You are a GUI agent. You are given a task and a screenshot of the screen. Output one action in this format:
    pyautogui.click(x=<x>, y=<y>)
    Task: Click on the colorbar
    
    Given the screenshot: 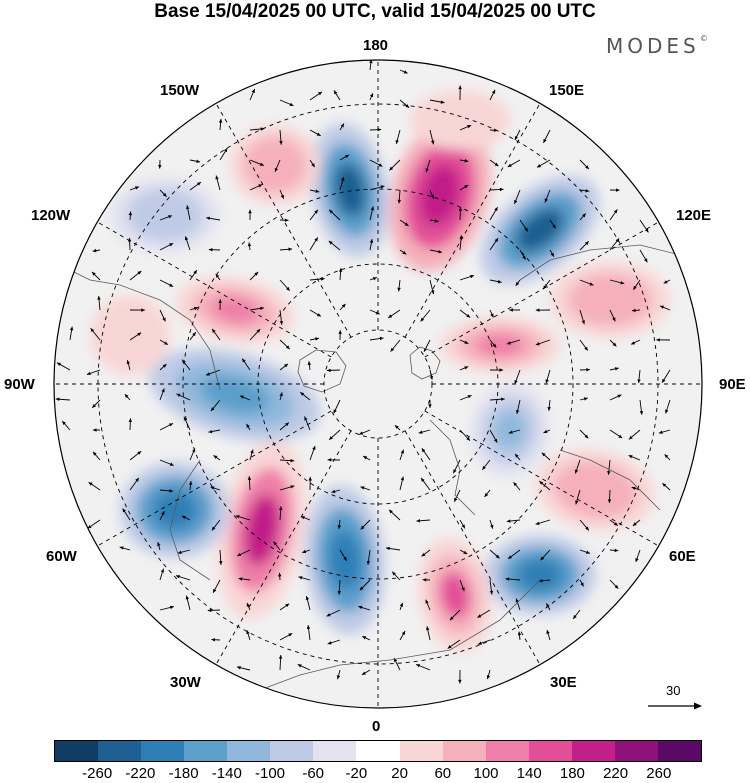 What is the action you would take?
    pyautogui.click(x=378, y=751)
    